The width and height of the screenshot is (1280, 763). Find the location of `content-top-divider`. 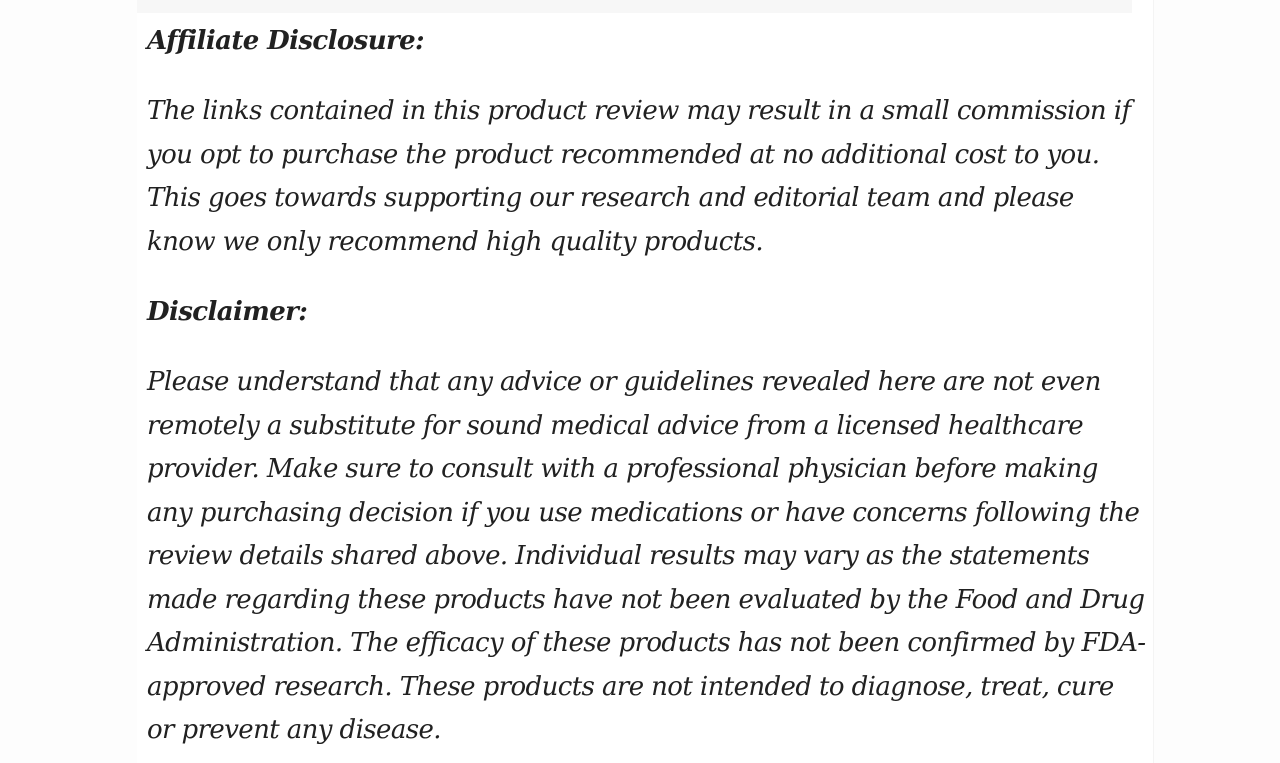

content-top-divider is located at coordinates (634, 6).